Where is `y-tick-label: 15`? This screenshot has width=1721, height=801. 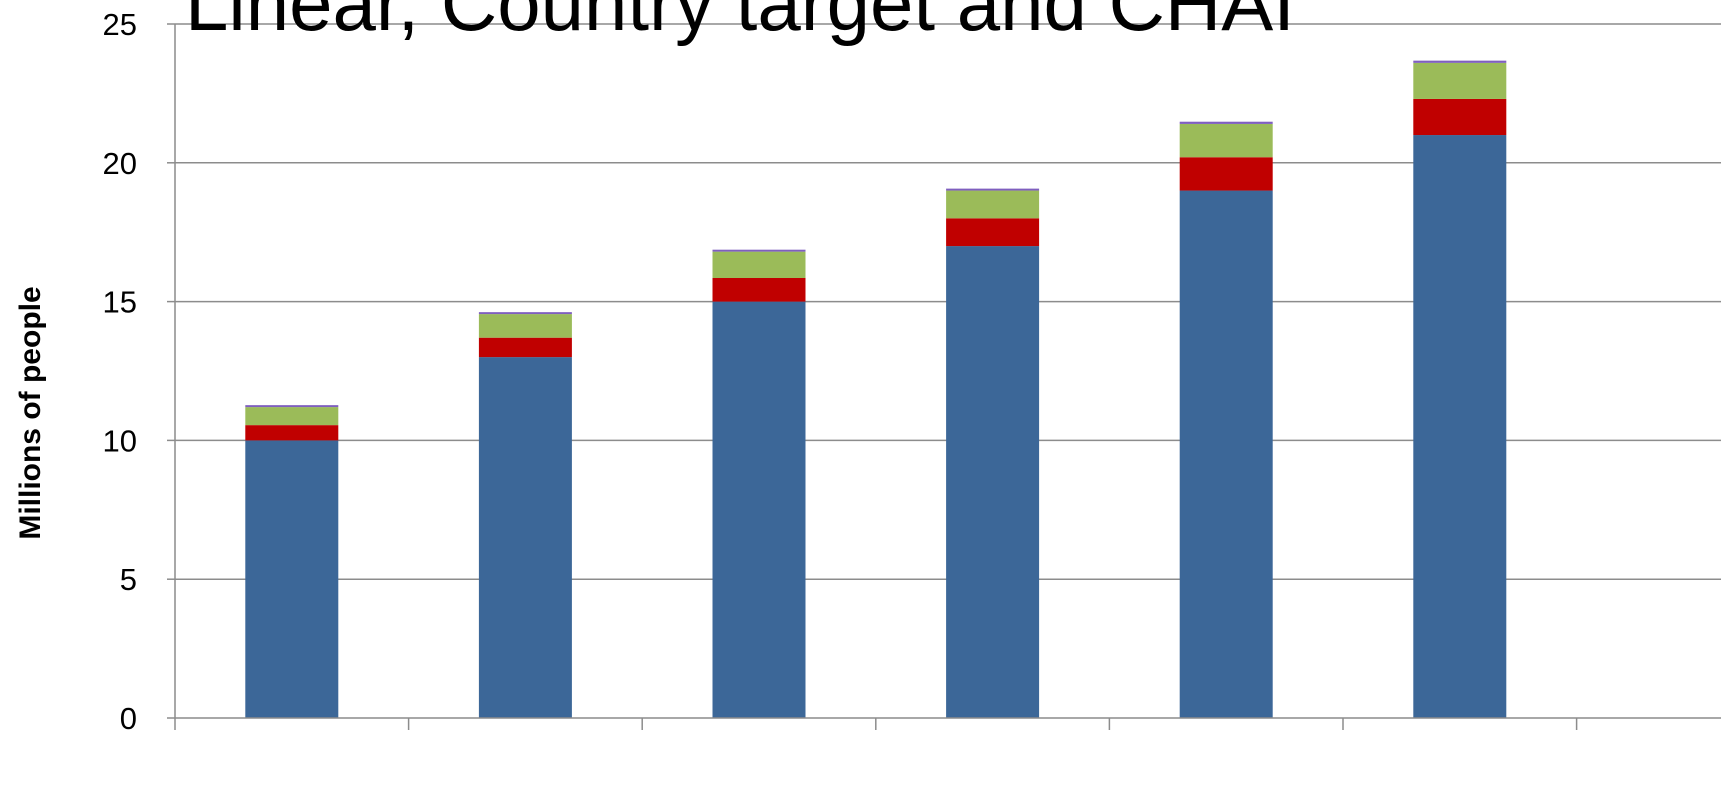 y-tick-label: 15 is located at coordinates (120, 302).